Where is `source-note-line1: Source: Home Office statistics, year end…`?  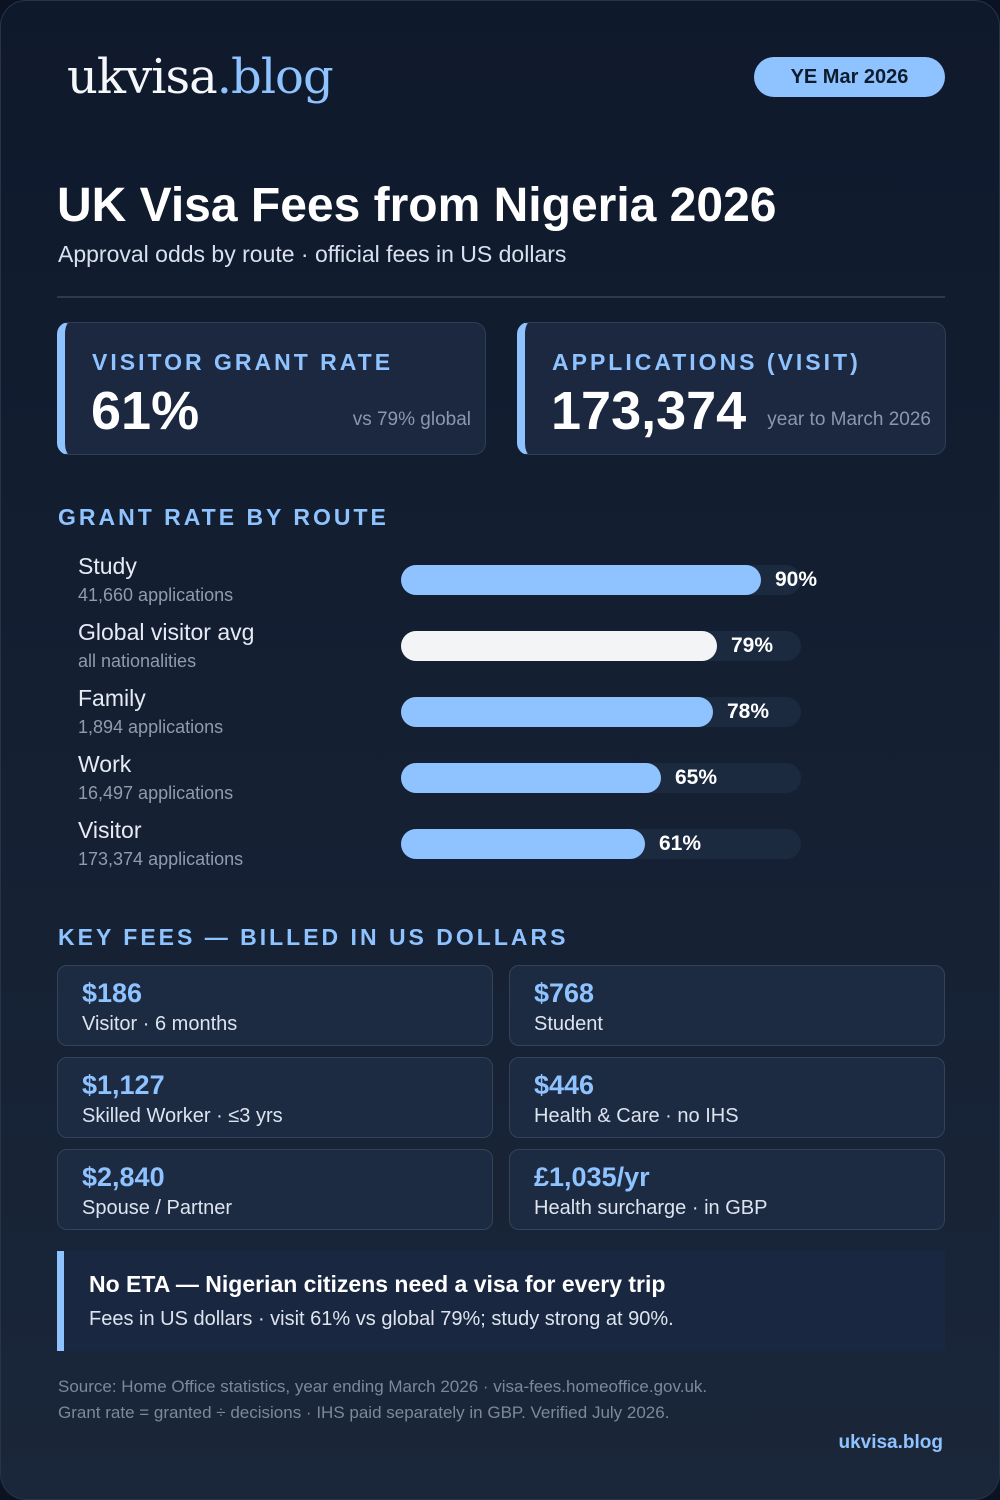
source-note-line1: Source: Home Office statistics, year end… is located at coordinates (383, 1386).